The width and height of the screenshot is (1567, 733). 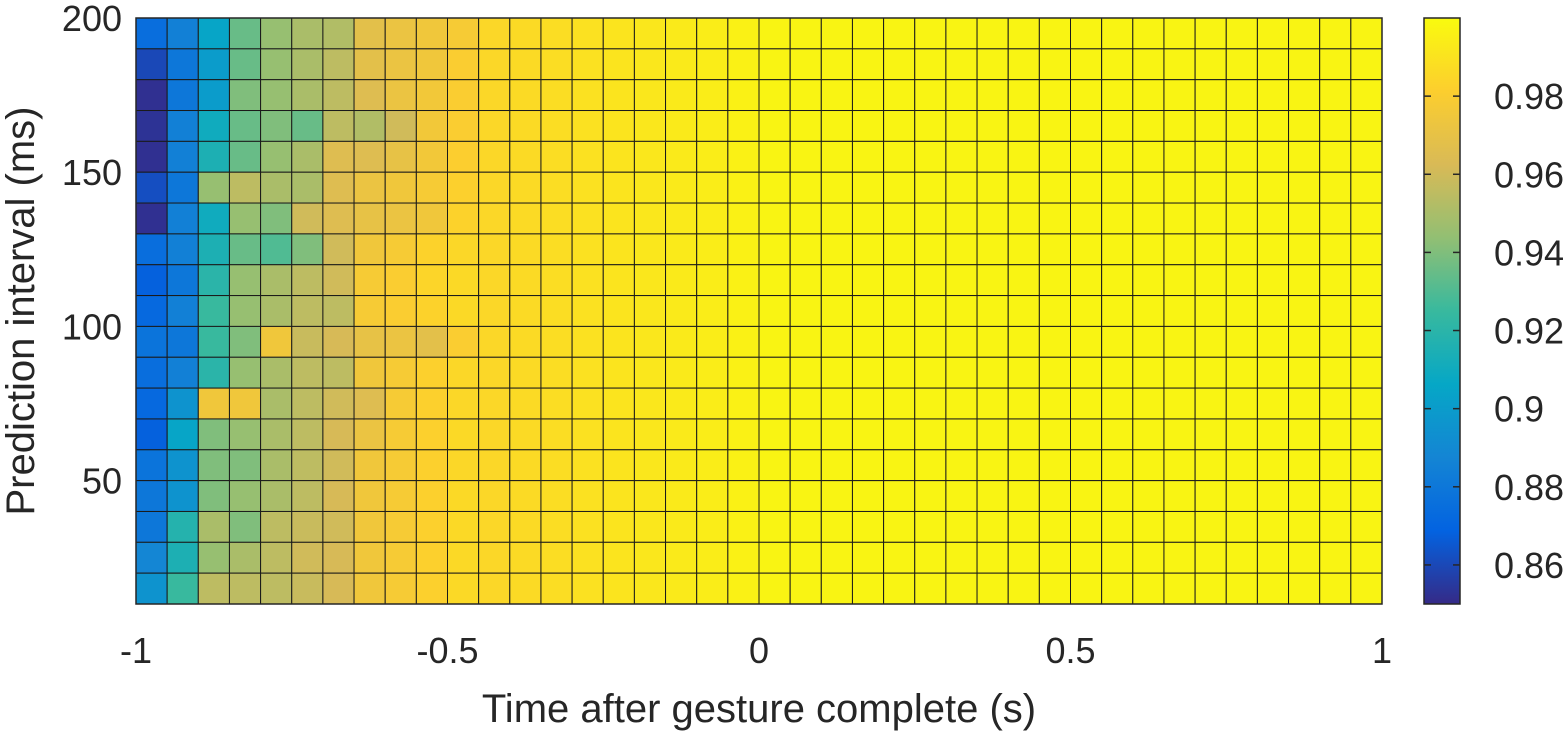 I want to click on y-tick-label: 150, so click(x=92, y=172).